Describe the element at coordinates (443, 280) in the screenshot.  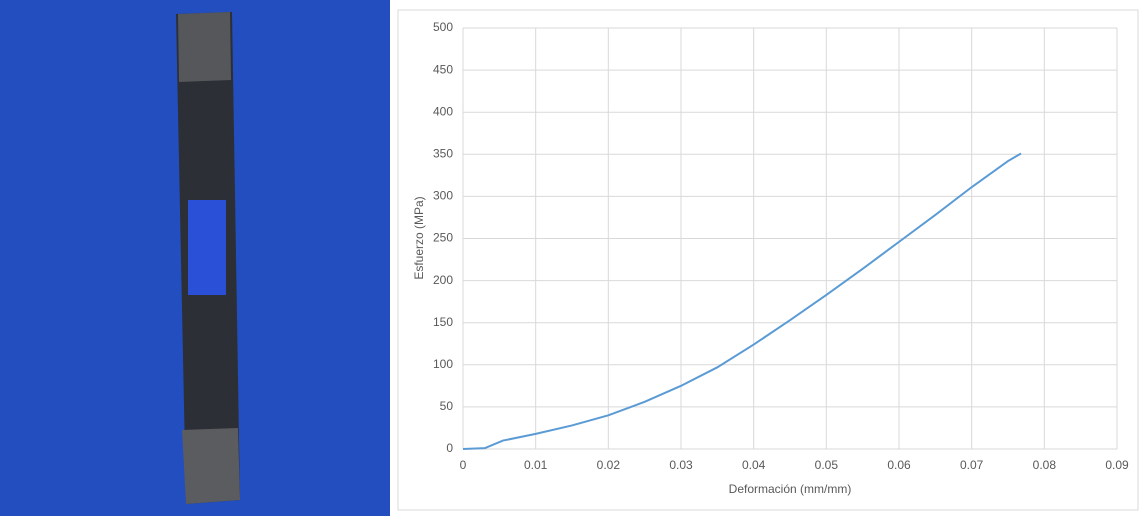
I see `y-tick-label: 200` at that location.